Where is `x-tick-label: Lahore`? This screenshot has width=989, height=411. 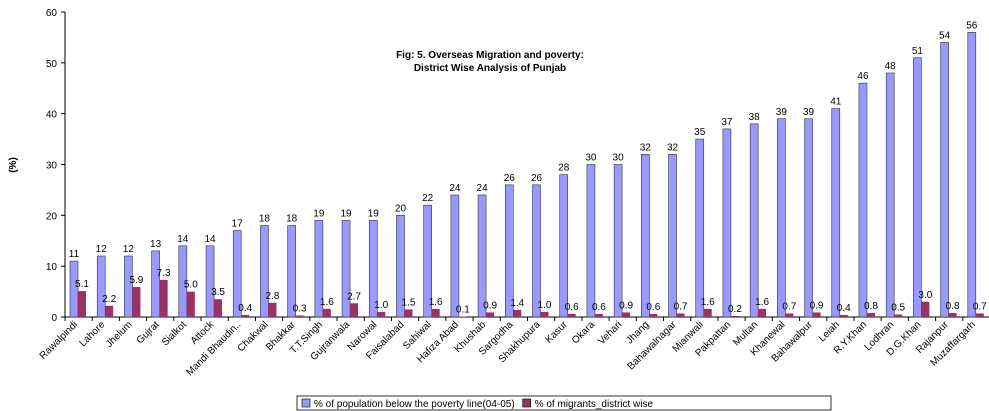
x-tick-label: Lahore is located at coordinates (93, 334).